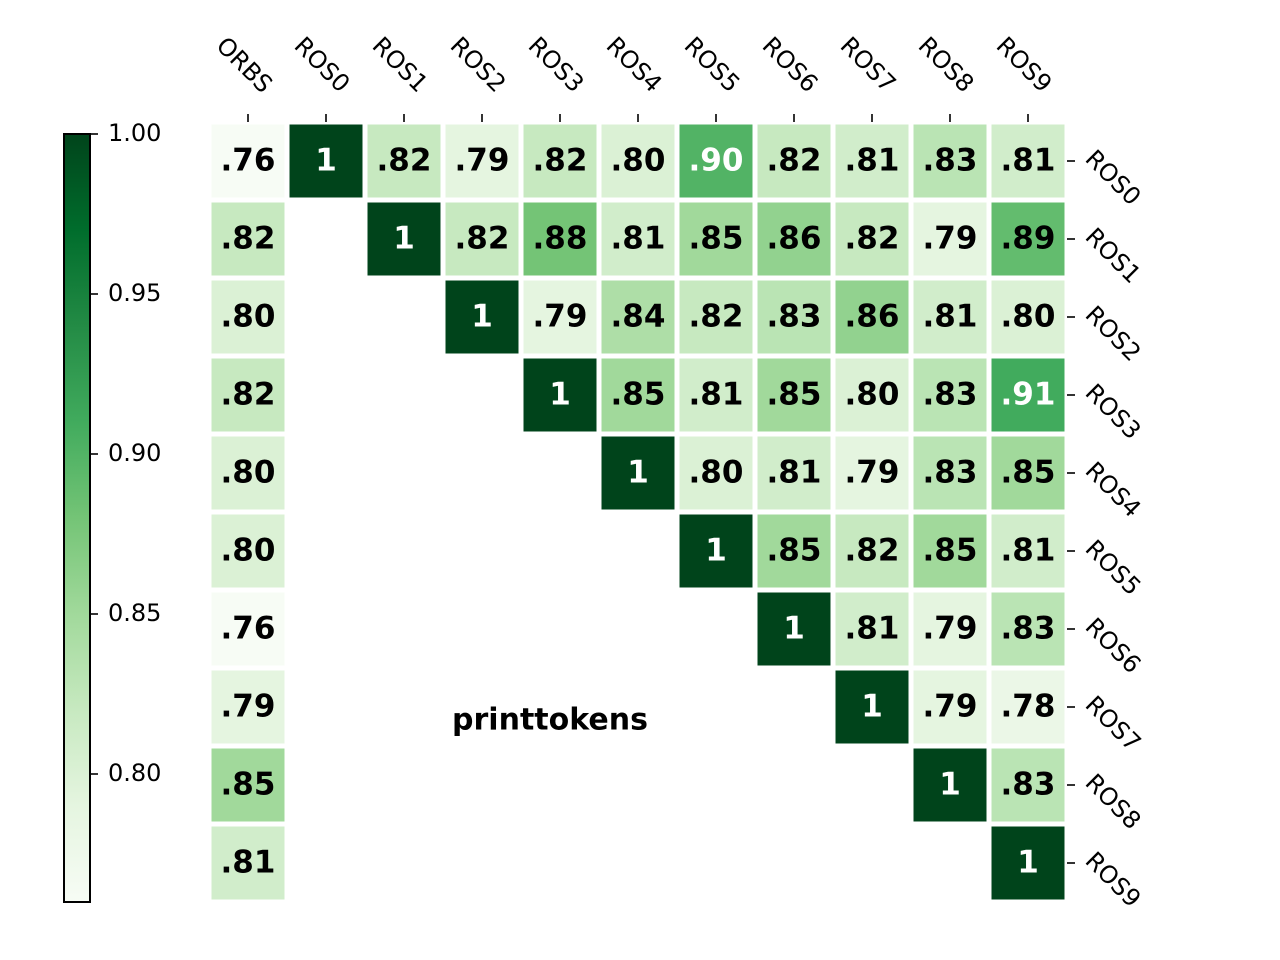  I want to click on cell-value-label: .89, so click(1028, 239).